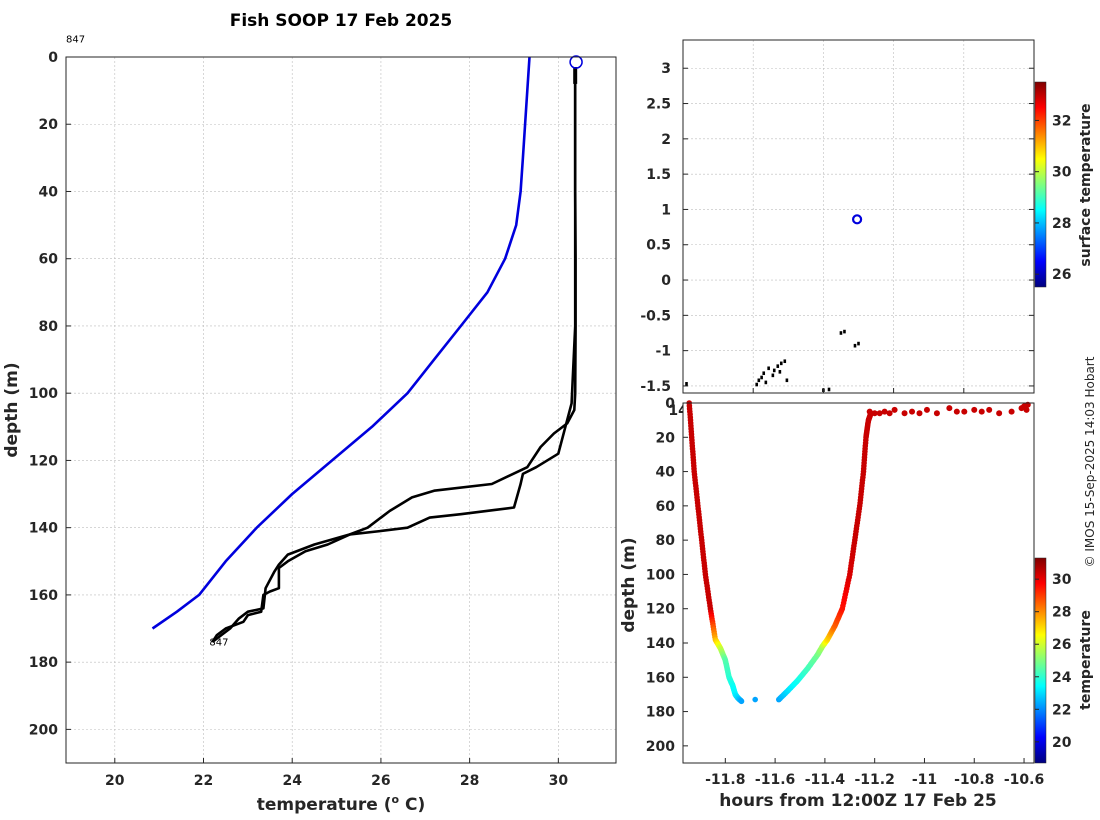  What do you see at coordinates (469, 781) in the screenshot?
I see `profile-xtick-label: 28` at bounding box center [469, 781].